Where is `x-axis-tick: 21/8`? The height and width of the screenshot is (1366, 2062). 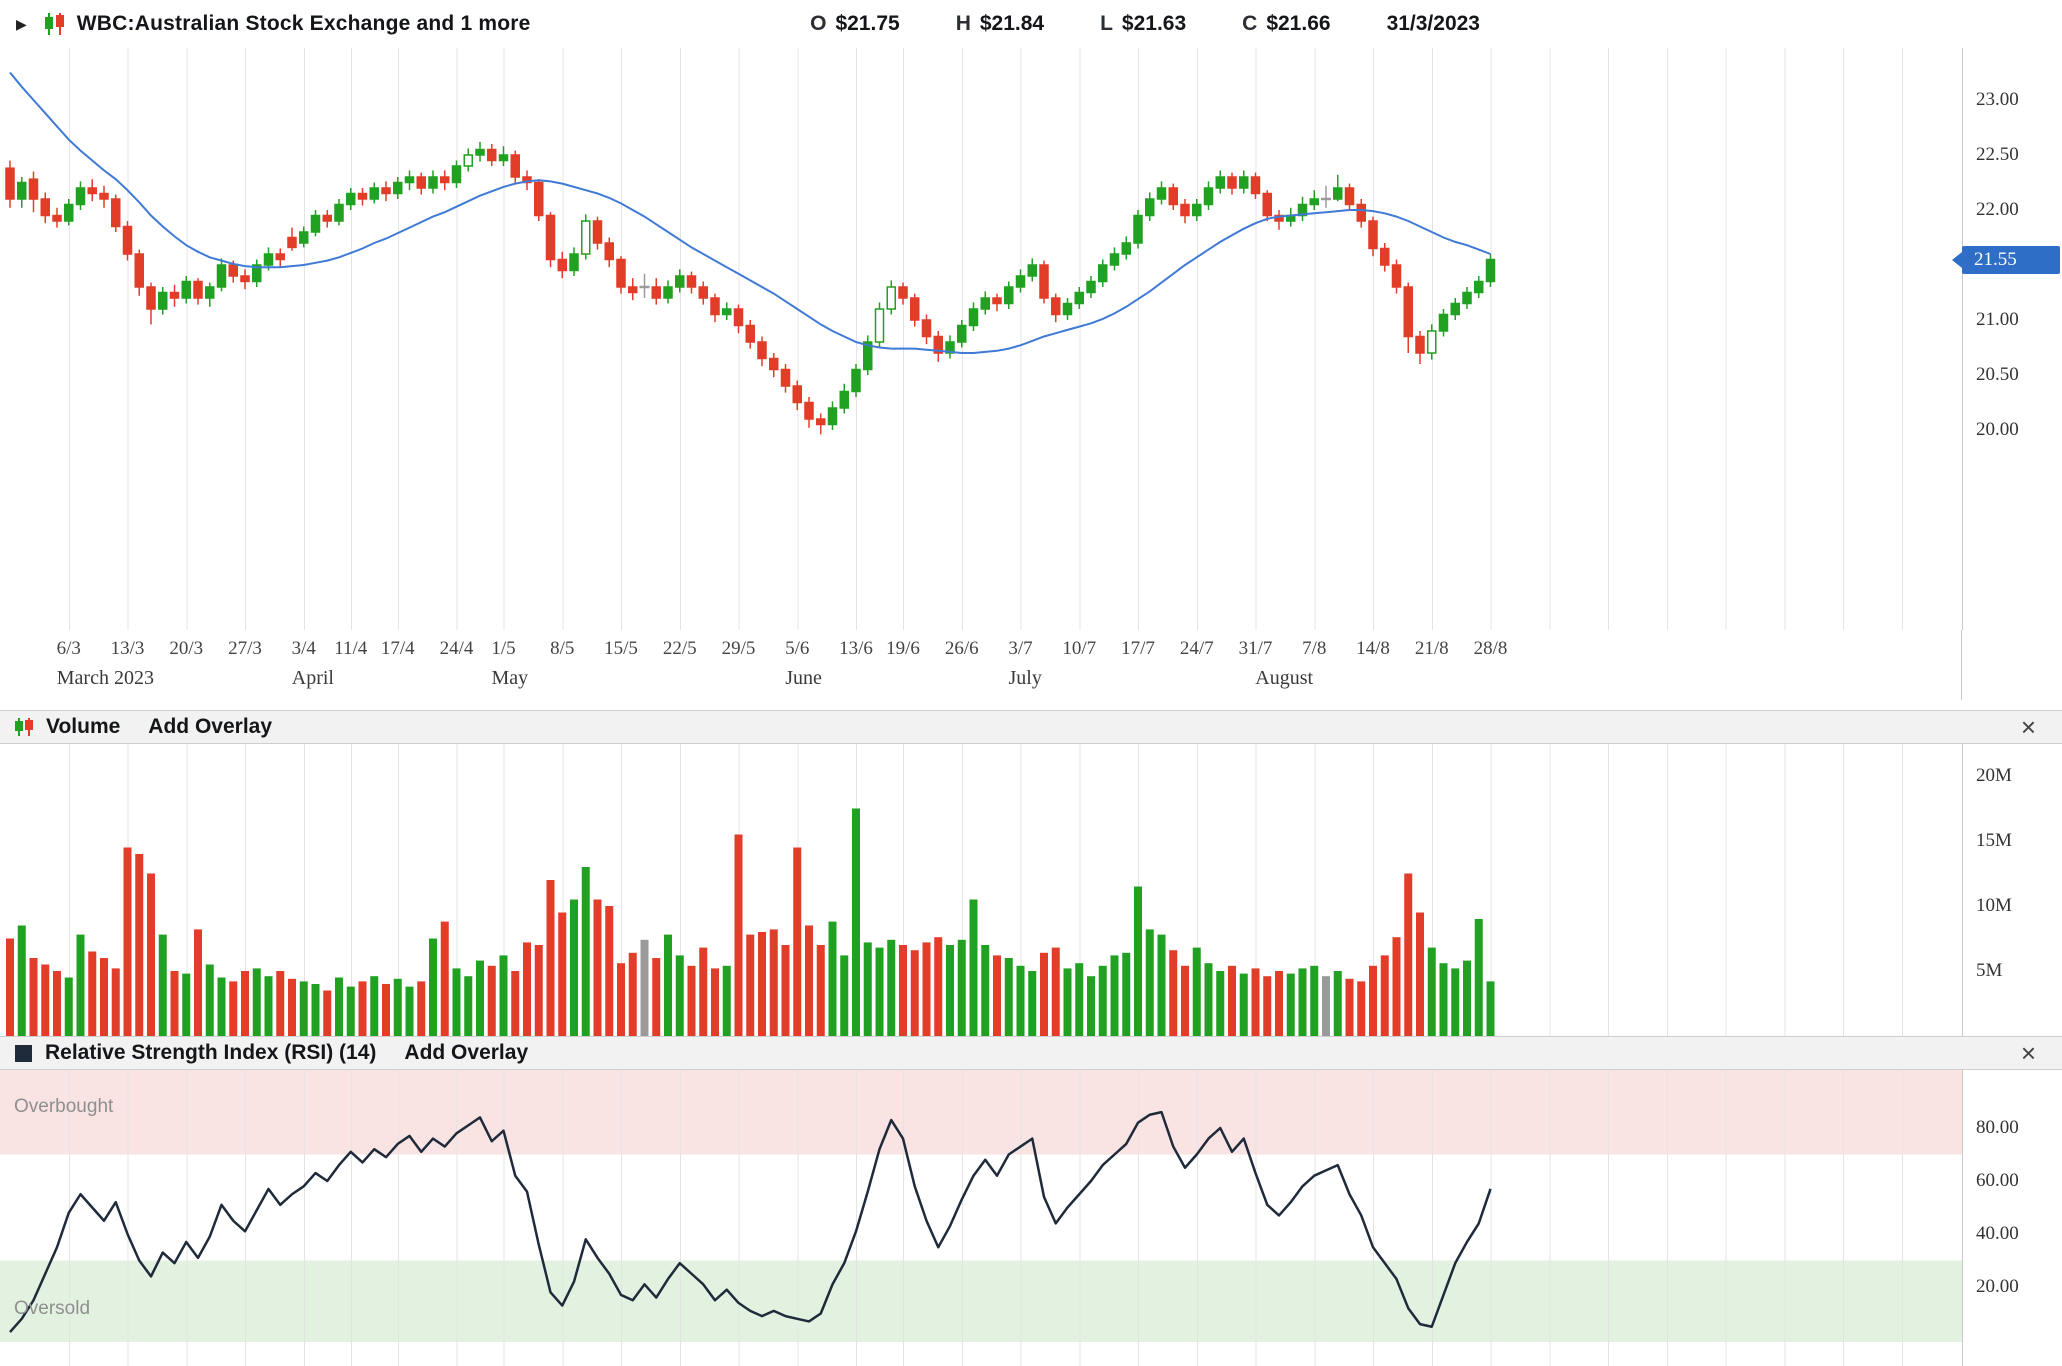 x-axis-tick: 21/8 is located at coordinates (1431, 648).